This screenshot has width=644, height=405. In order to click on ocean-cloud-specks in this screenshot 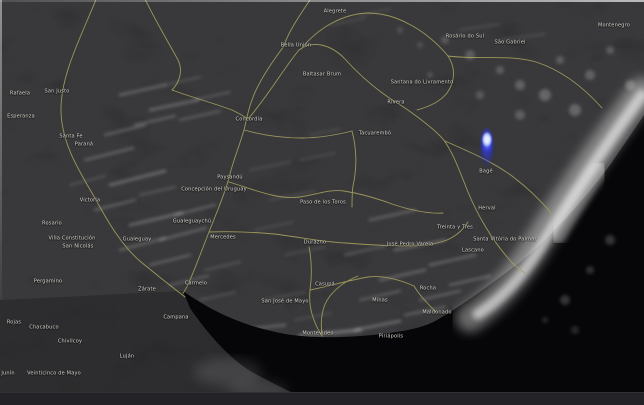, I will do `click(578, 284)`.